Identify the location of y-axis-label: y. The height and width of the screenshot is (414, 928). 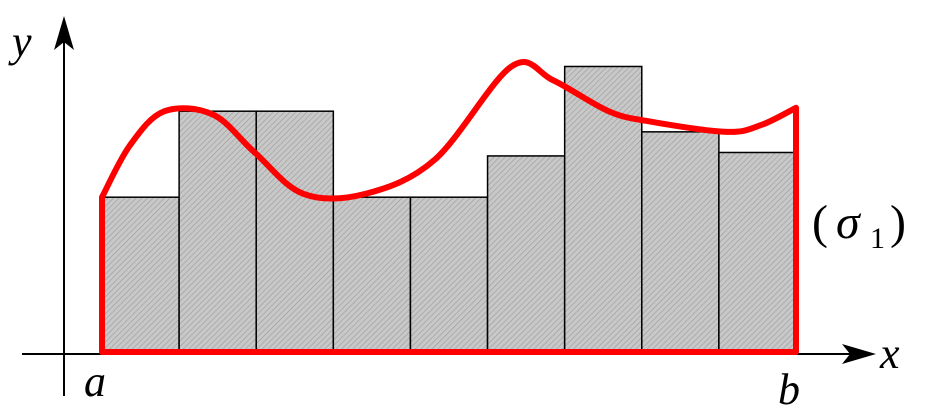
(20, 41).